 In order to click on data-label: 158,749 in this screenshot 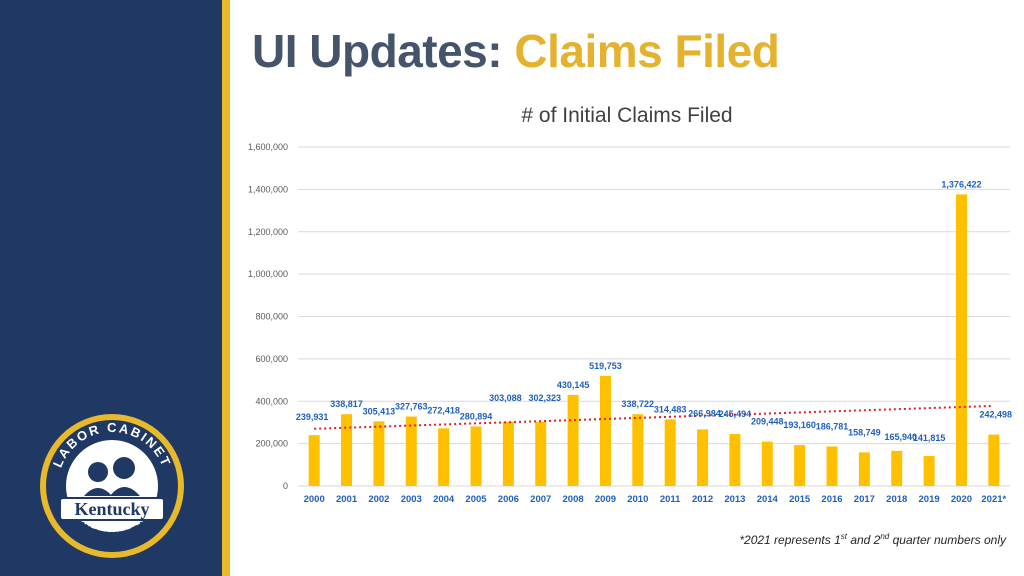, I will do `click(864, 432)`.